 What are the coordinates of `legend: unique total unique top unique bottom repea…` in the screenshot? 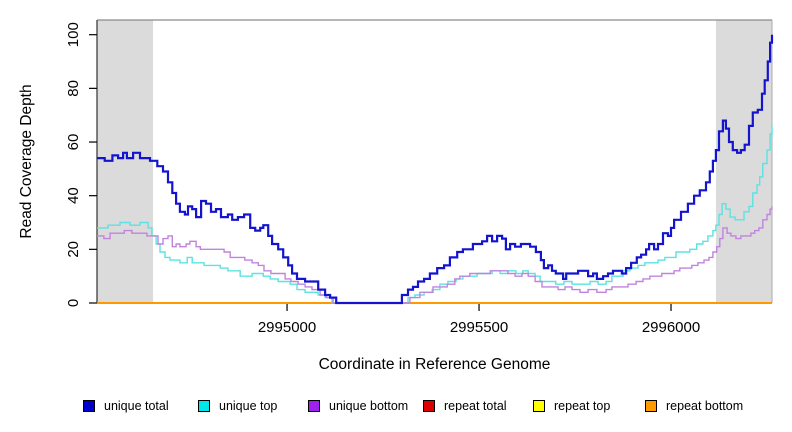 It's located at (396, 408).